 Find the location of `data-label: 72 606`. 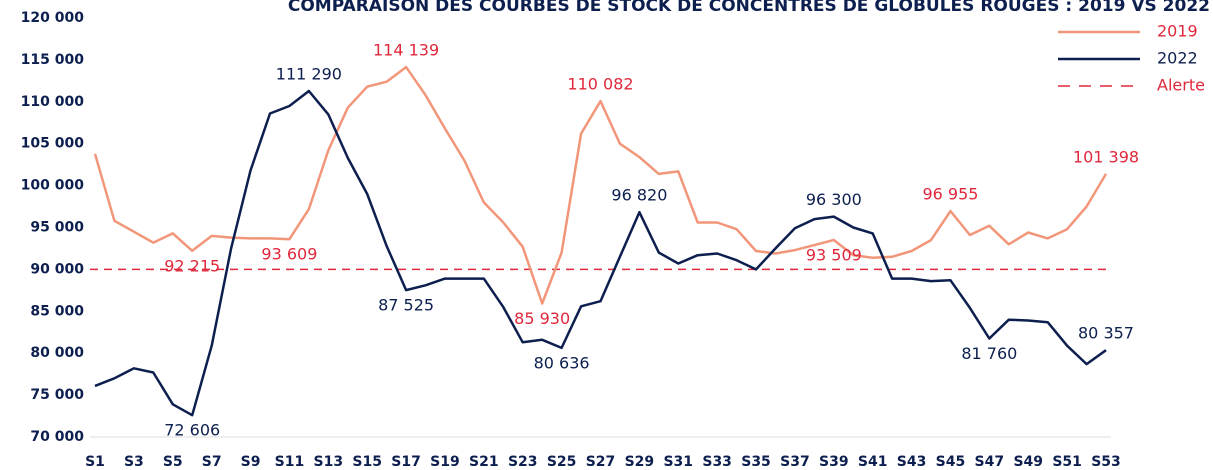

data-label: 72 606 is located at coordinates (192, 430).